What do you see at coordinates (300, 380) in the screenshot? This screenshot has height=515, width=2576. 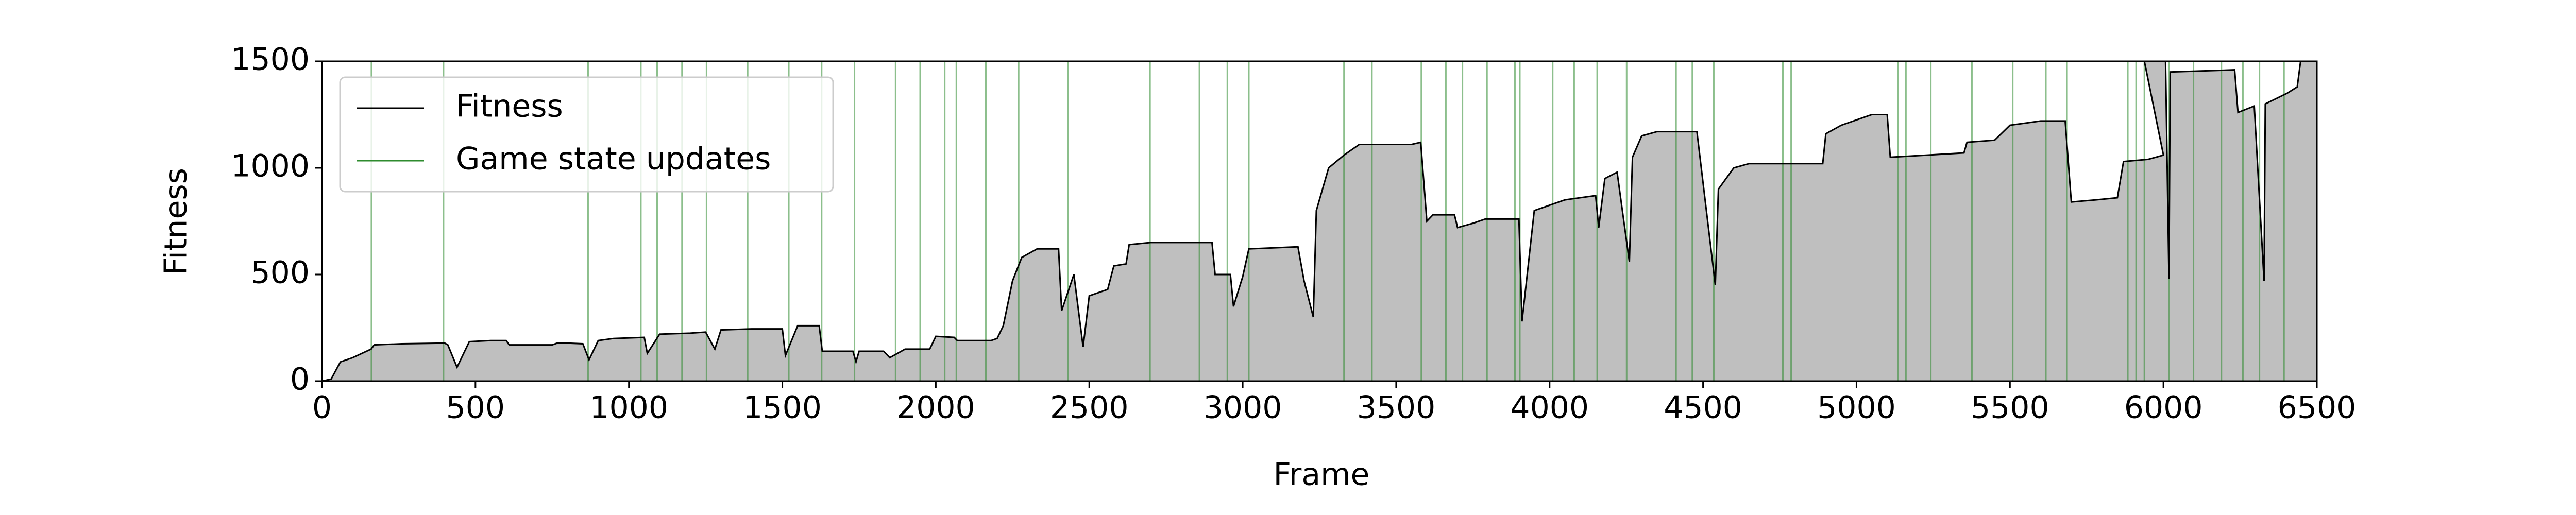 I see `y-tick-label: 0` at bounding box center [300, 380].